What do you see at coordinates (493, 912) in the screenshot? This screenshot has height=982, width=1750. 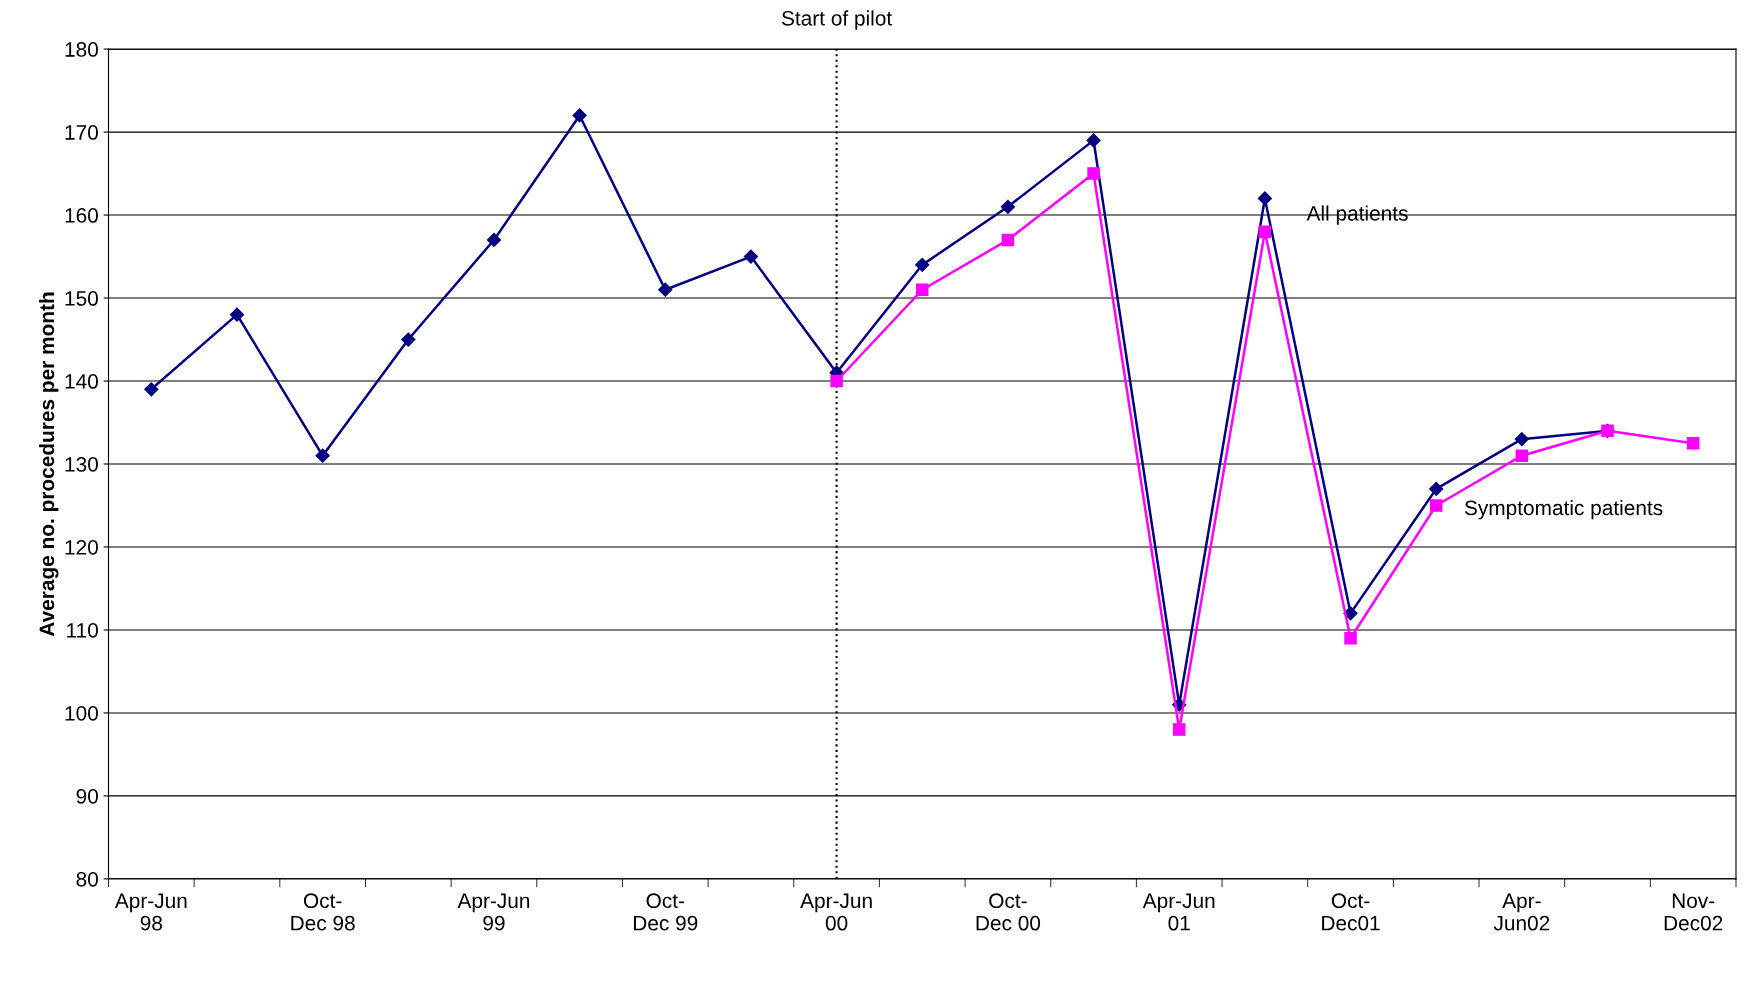 I see `x-tick-label: Apr-Jun 99` at bounding box center [493, 912].